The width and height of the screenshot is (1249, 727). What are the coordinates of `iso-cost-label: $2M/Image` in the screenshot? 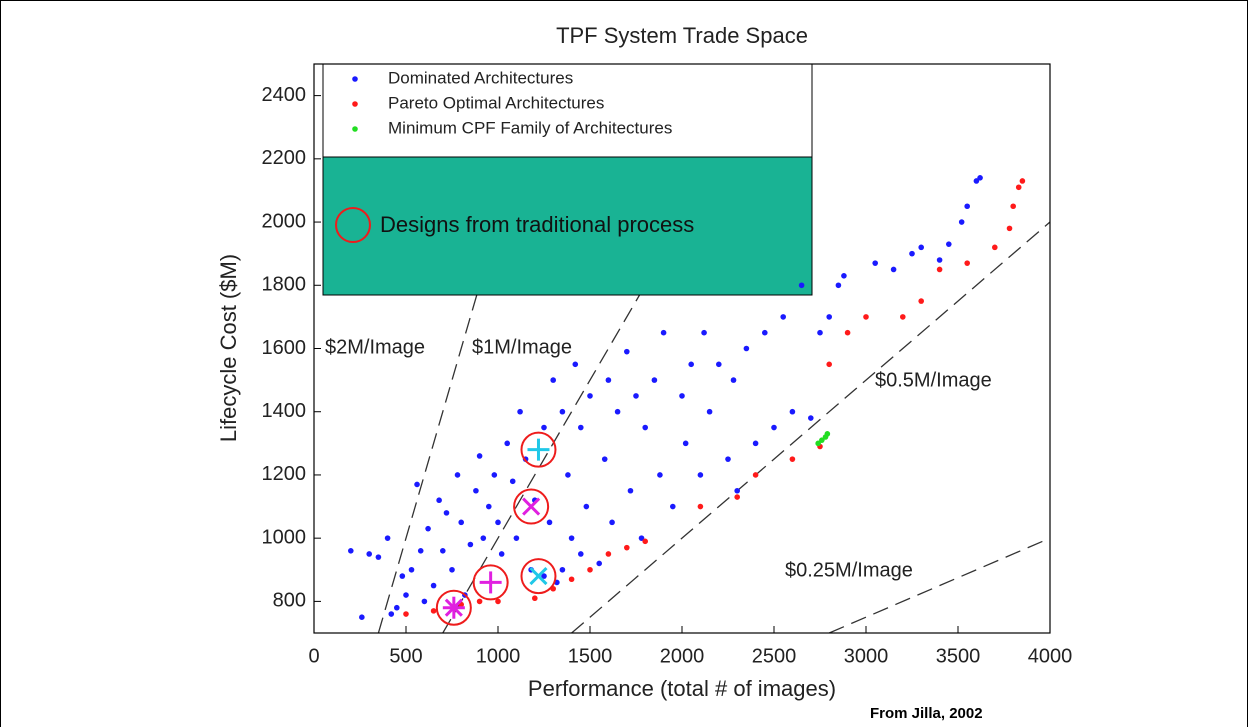 It's located at (375, 347).